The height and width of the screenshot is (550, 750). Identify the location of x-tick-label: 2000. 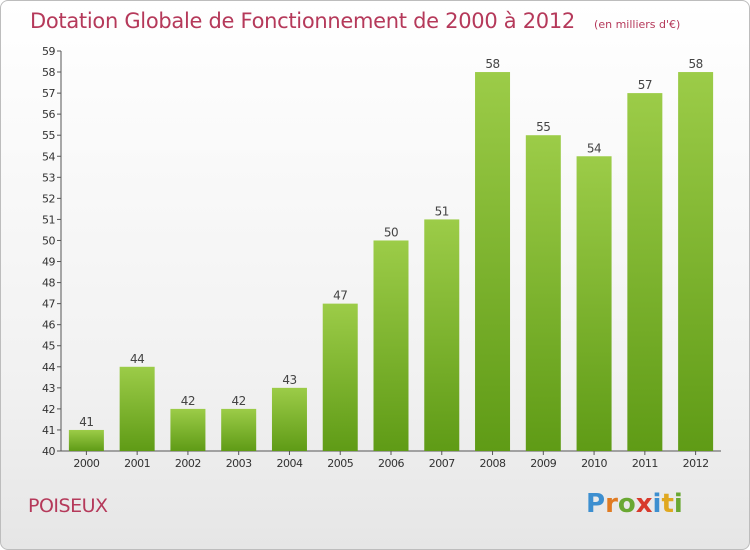
(86, 463).